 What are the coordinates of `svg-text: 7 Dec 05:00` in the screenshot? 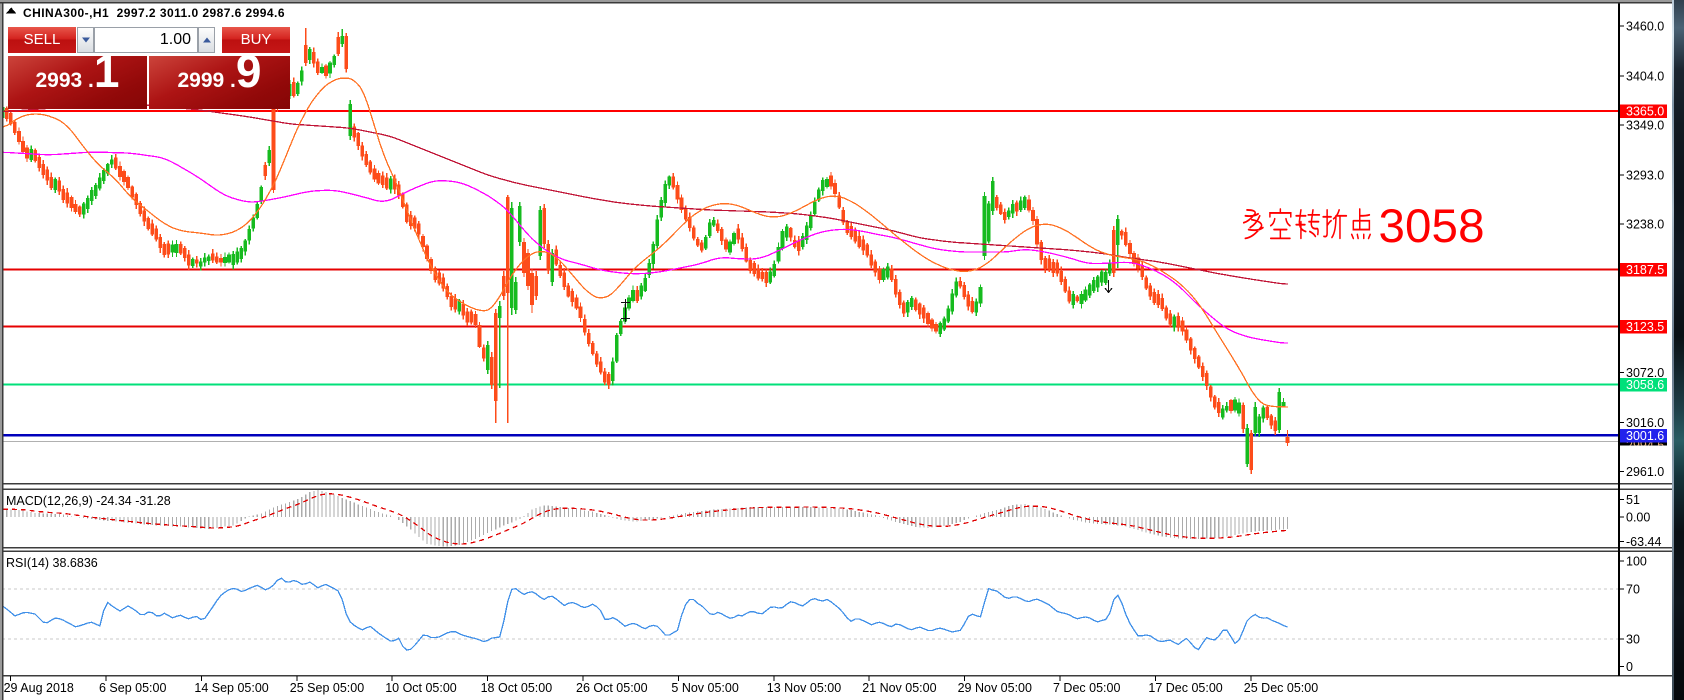 It's located at (1086, 688).